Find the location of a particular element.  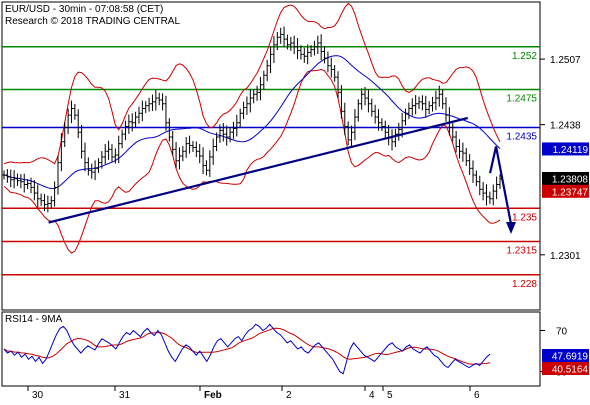

y-tick-label-2: 1.2301 is located at coordinates (565, 256).